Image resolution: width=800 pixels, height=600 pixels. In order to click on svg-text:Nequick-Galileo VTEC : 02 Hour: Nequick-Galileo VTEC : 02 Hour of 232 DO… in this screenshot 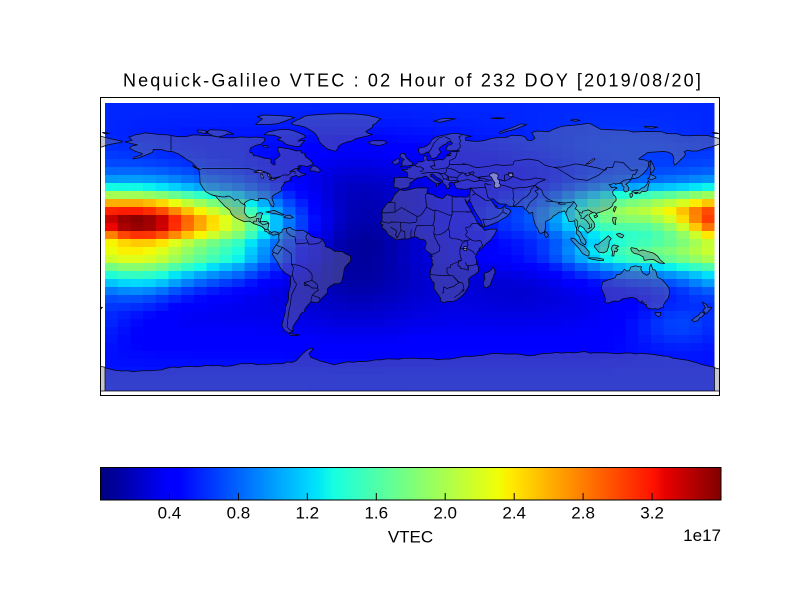, I will do `click(413, 81)`.